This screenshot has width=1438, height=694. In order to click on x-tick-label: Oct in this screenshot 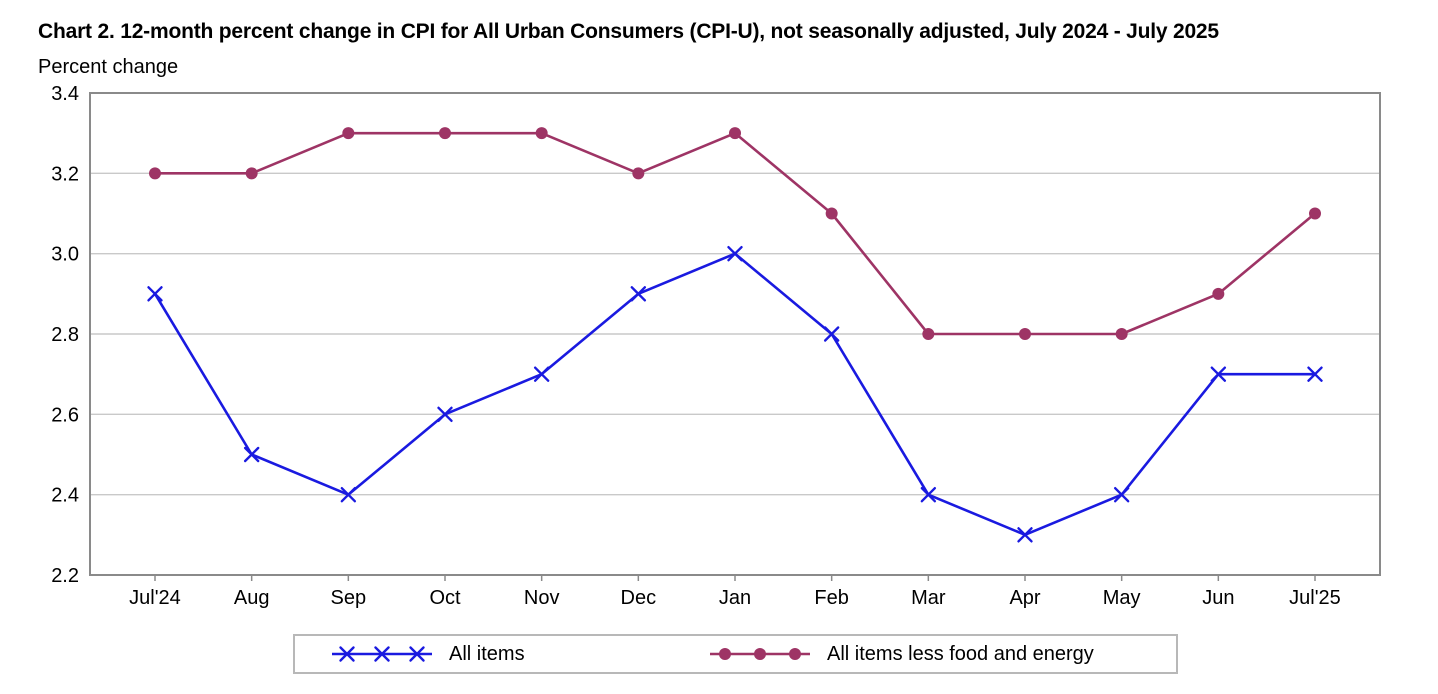, I will do `click(445, 598)`.